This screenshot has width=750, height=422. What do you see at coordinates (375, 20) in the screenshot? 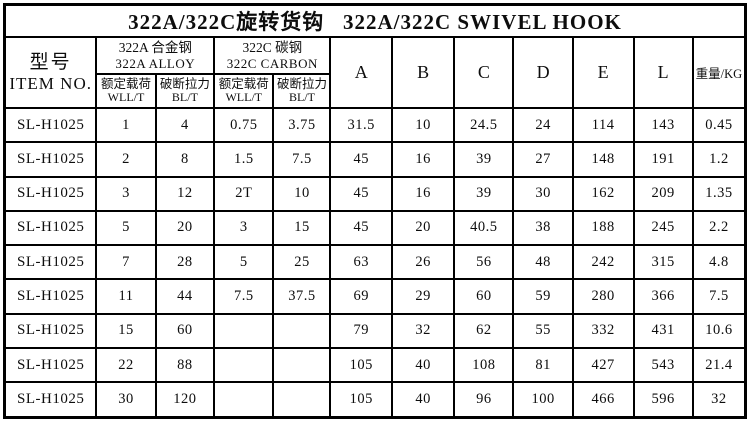
I see `table-title: 322A/322C旋转货钩 322A/322C SWIVEL HOOK` at bounding box center [375, 20].